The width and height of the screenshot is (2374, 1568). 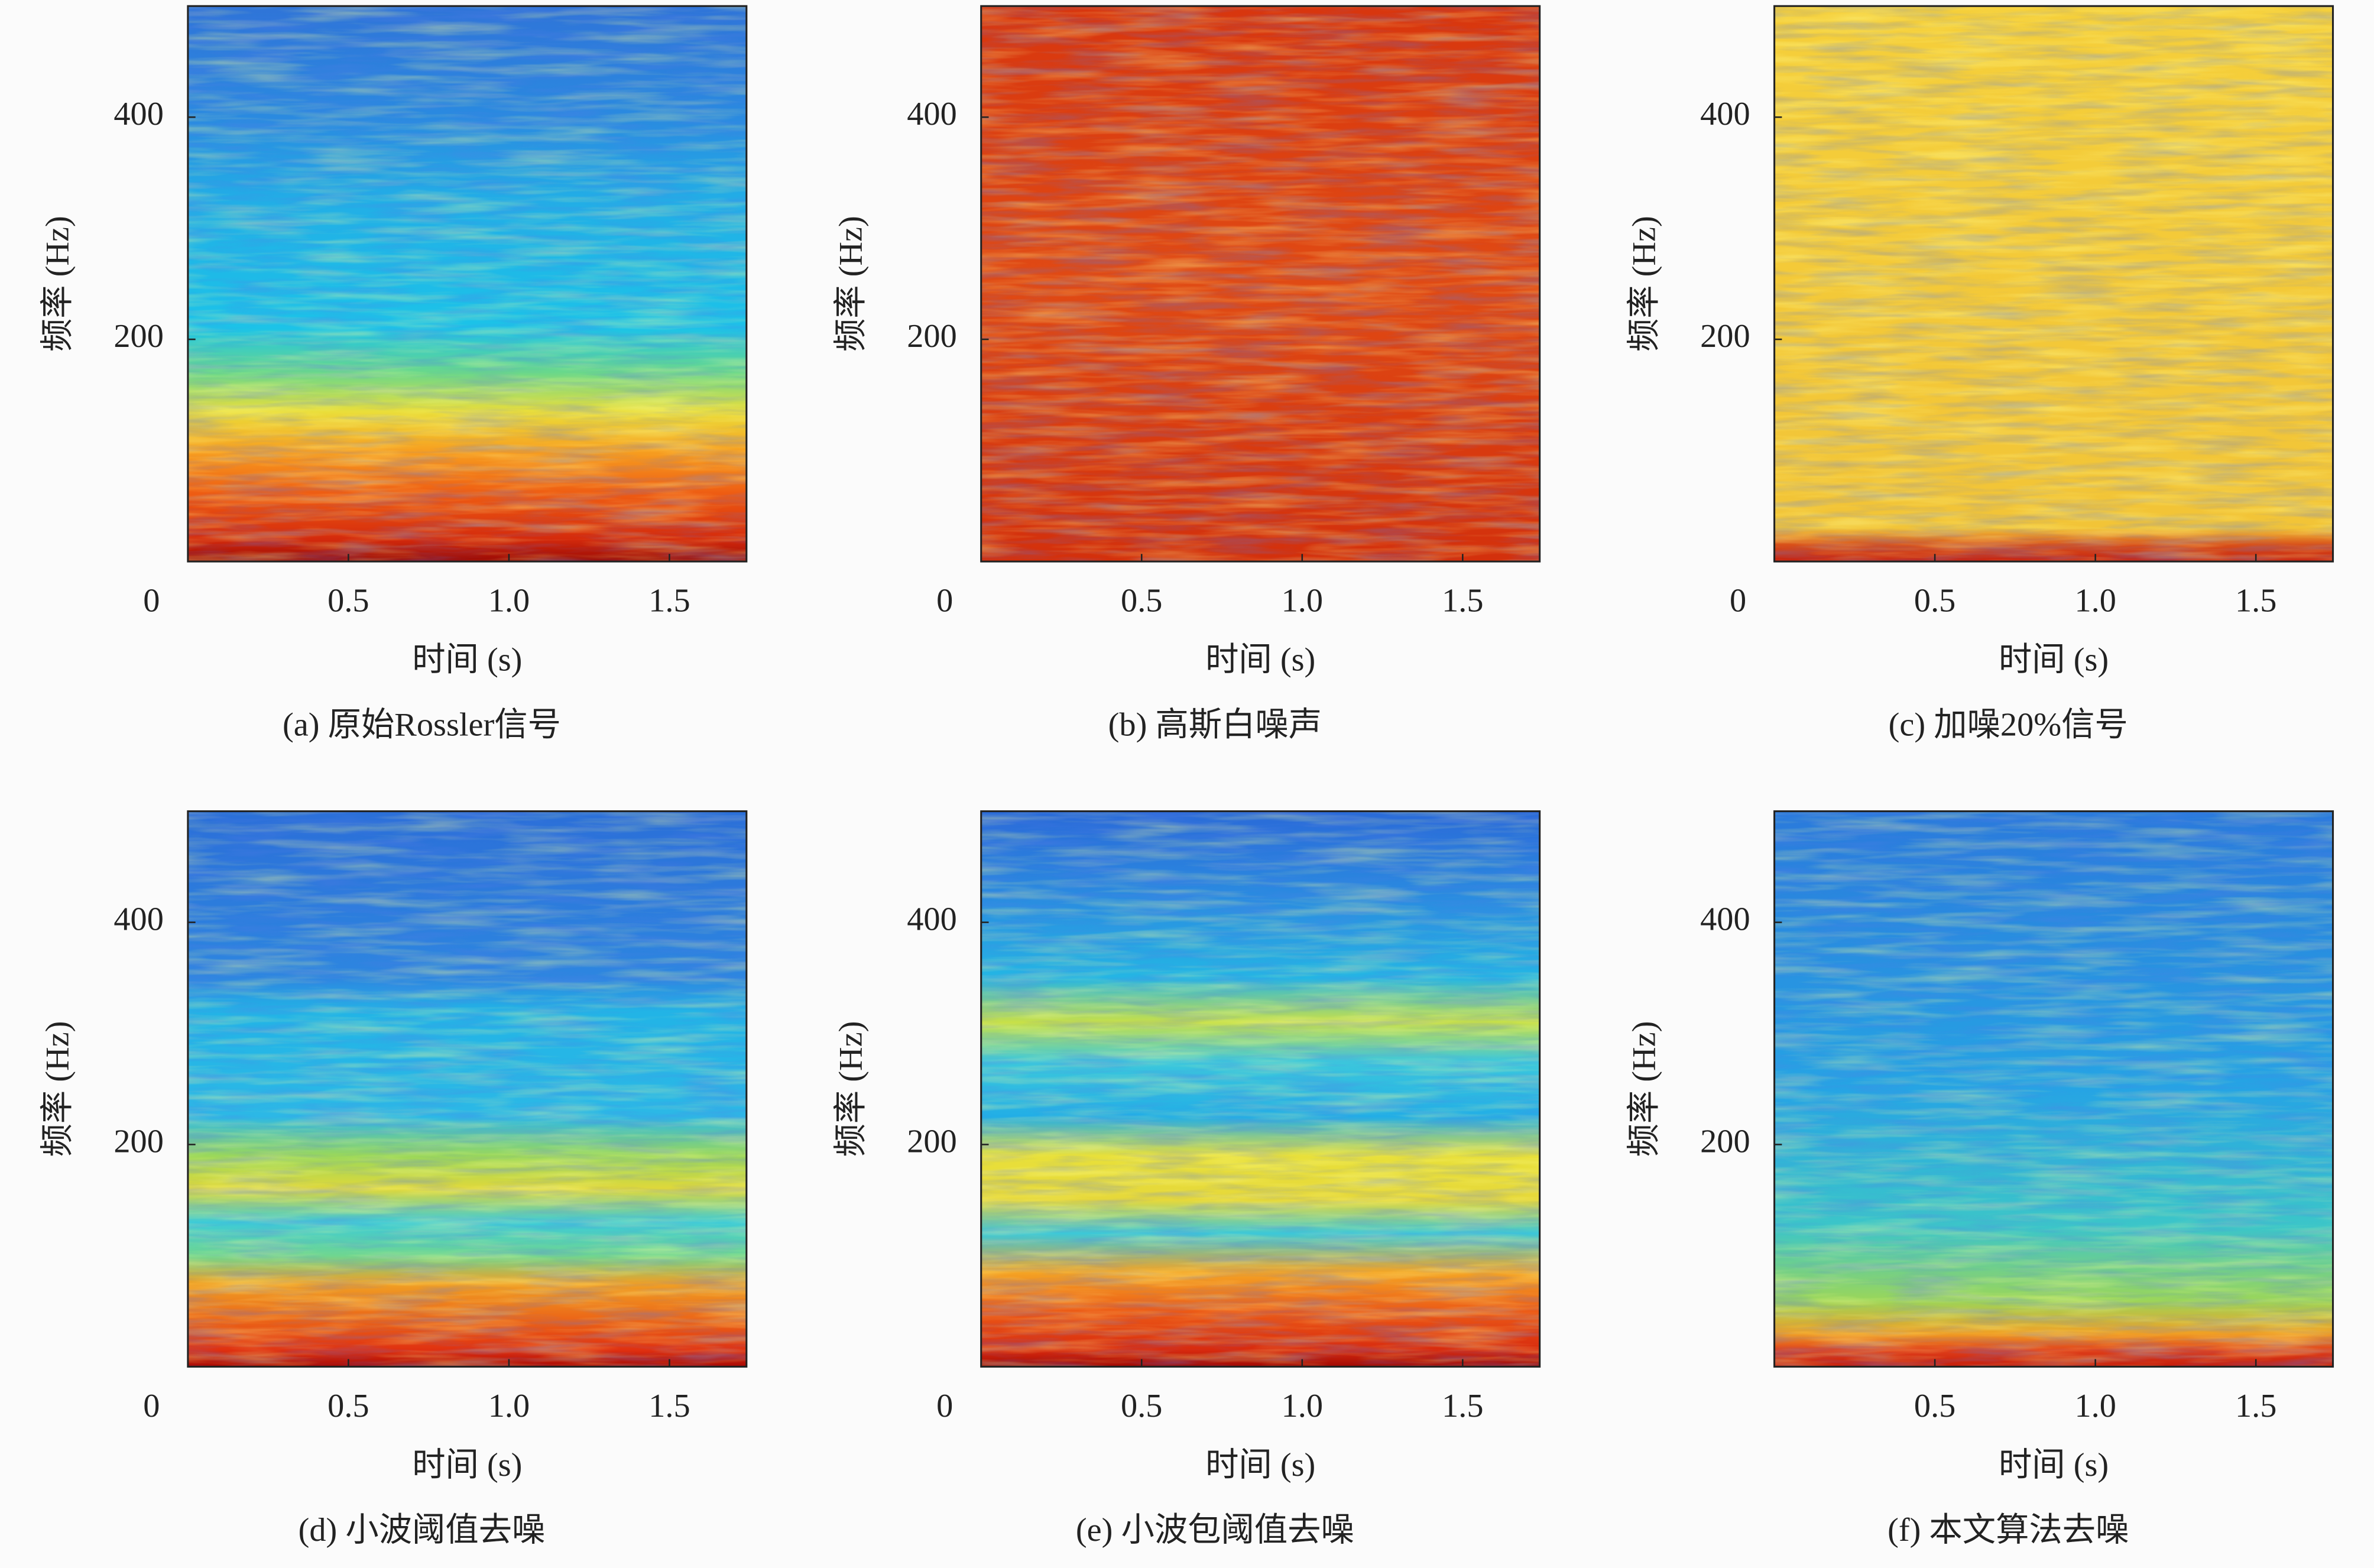 What do you see at coordinates (2008, 1530) in the screenshot?
I see `panel-caption: (f) 本文算法去噪` at bounding box center [2008, 1530].